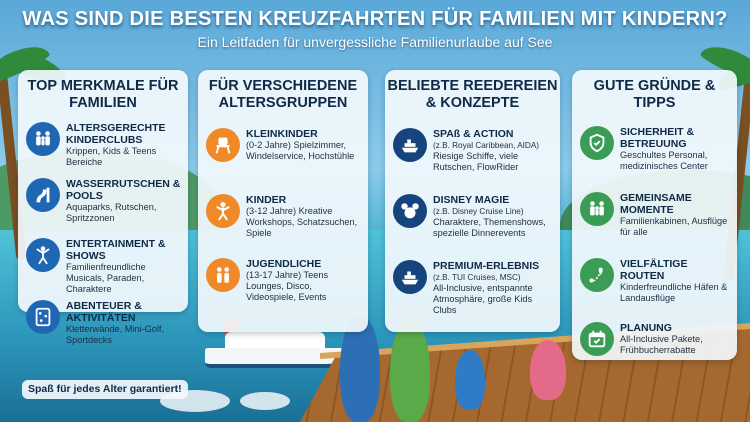 This screenshot has height=422, width=750. I want to click on highchair-icon, so click(223, 145).